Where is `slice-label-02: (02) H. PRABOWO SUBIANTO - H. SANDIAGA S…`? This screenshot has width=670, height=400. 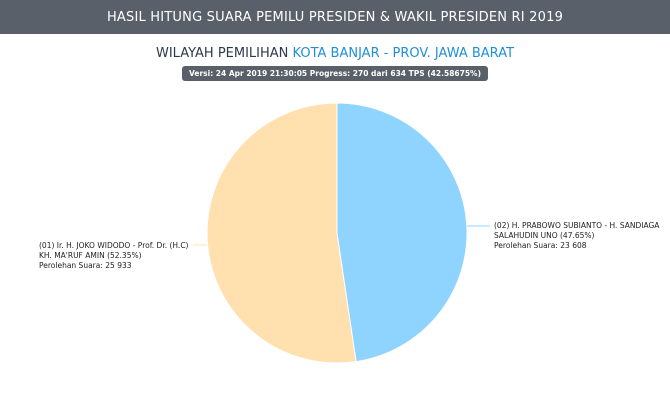
slice-label-02: (02) H. PRABOWO SUBIANTO - H. SANDIAGA S… is located at coordinates (576, 236).